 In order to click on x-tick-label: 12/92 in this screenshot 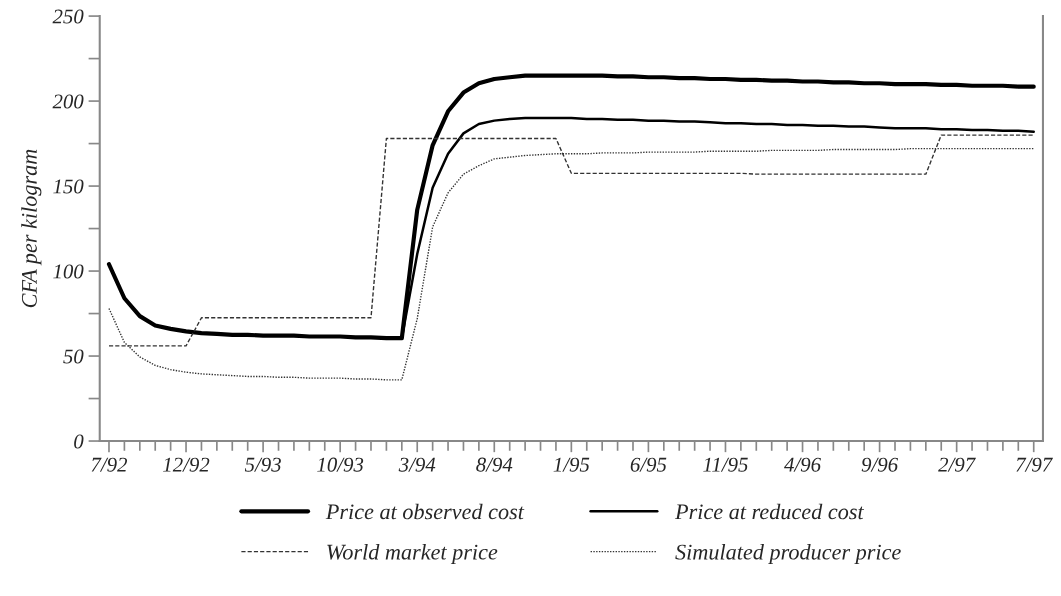, I will do `click(186, 464)`.